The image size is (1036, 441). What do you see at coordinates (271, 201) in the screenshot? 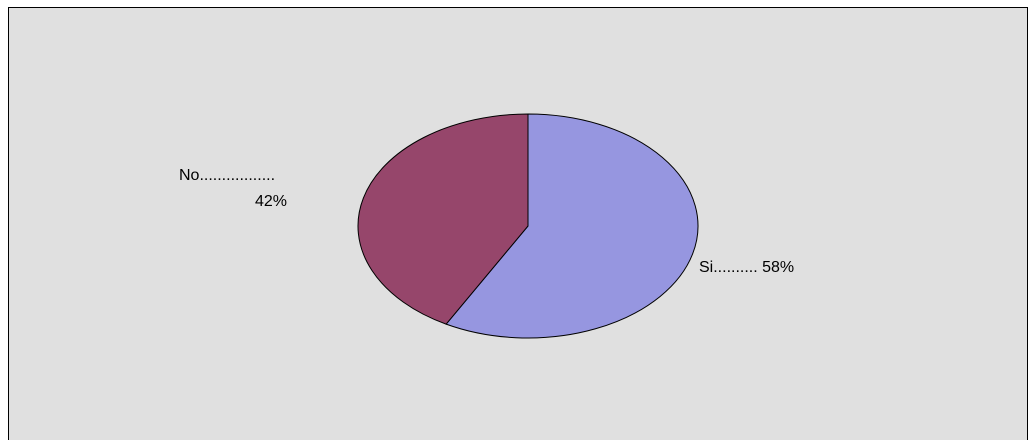
I see `slice-label-no-percent: 42%` at bounding box center [271, 201].